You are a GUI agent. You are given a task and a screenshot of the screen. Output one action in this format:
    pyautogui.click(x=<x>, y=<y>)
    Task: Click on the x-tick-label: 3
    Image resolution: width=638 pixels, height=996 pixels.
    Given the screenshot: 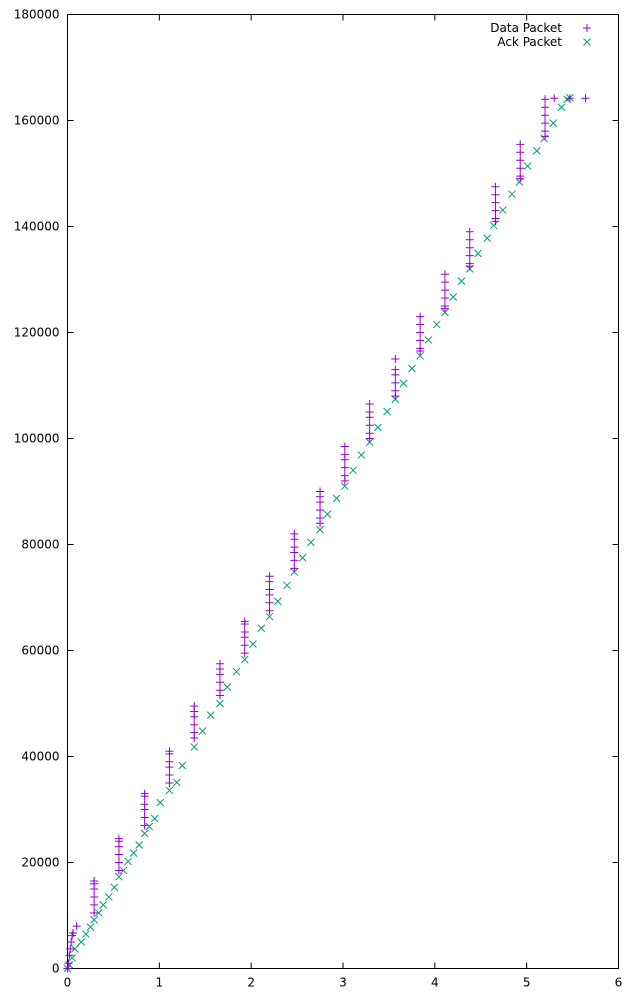 What is the action you would take?
    pyautogui.click(x=343, y=983)
    